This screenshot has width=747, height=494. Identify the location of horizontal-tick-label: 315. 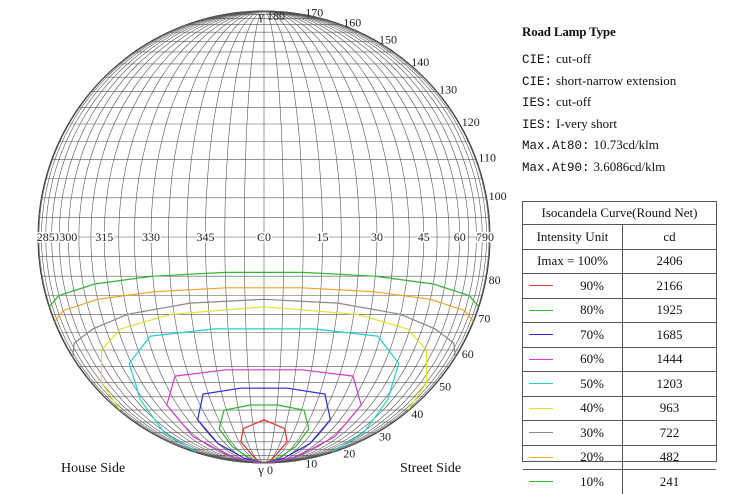
(104, 237).